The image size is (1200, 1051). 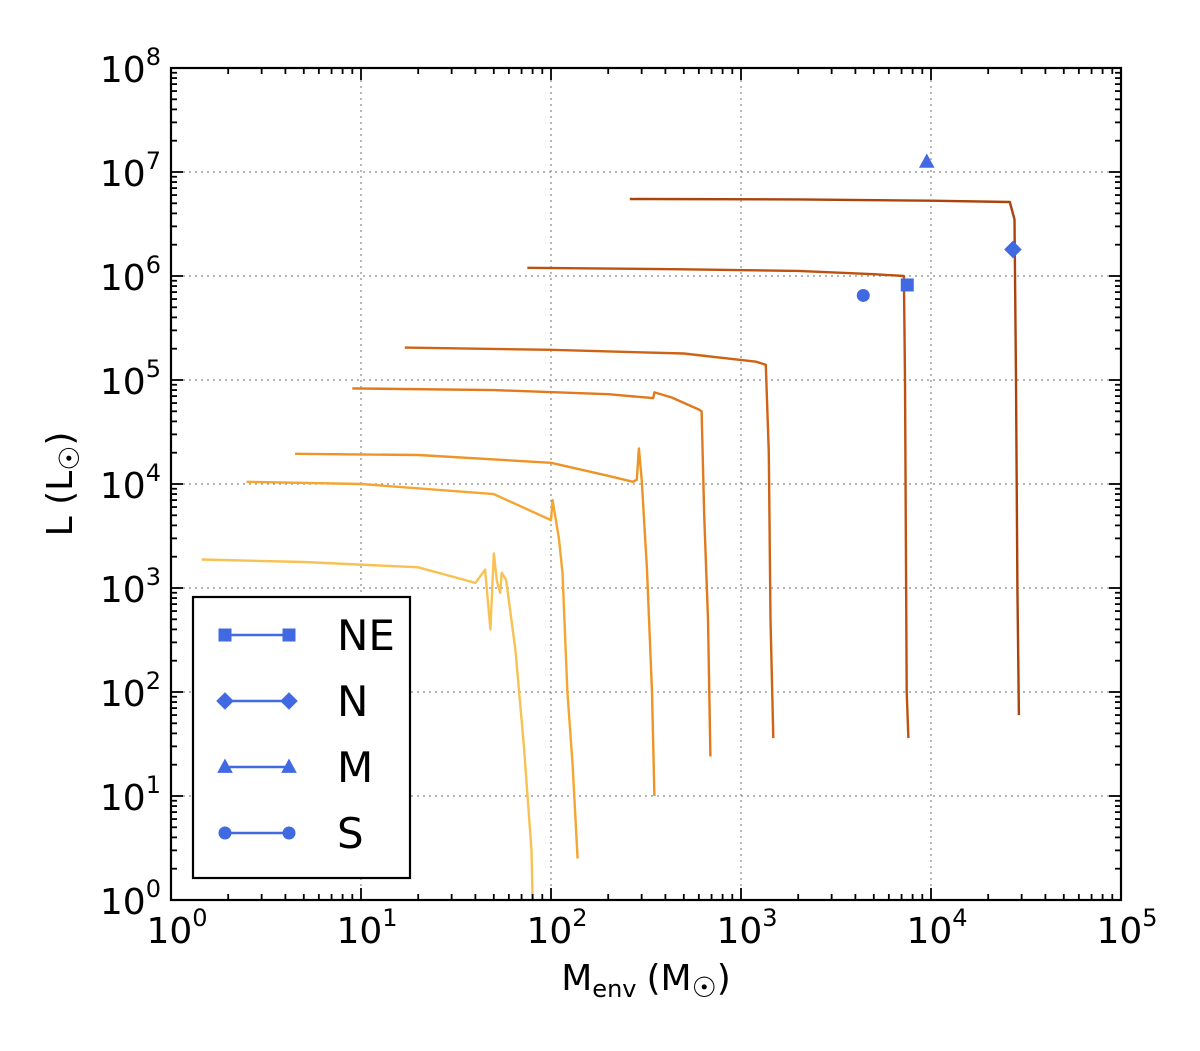 I want to click on data-point-s, so click(x=863, y=295).